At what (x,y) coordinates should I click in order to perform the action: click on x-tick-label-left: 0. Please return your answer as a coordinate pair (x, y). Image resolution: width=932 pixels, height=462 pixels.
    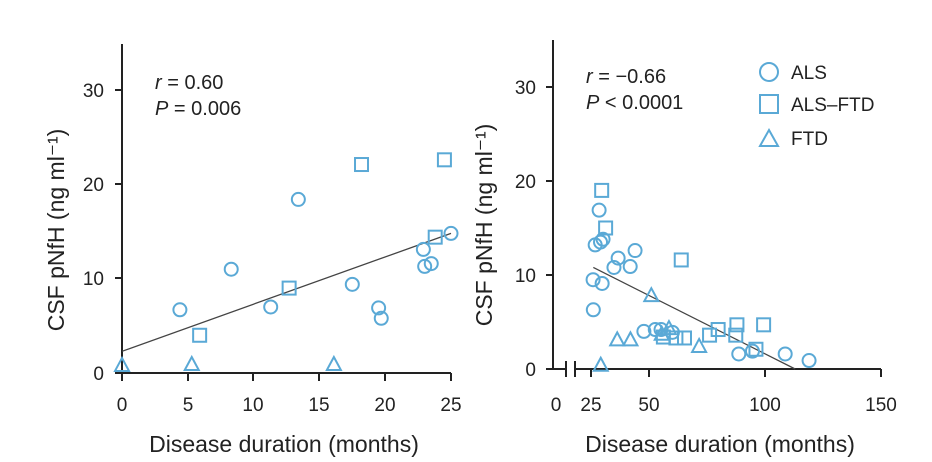
    Looking at the image, I should click on (122, 405).